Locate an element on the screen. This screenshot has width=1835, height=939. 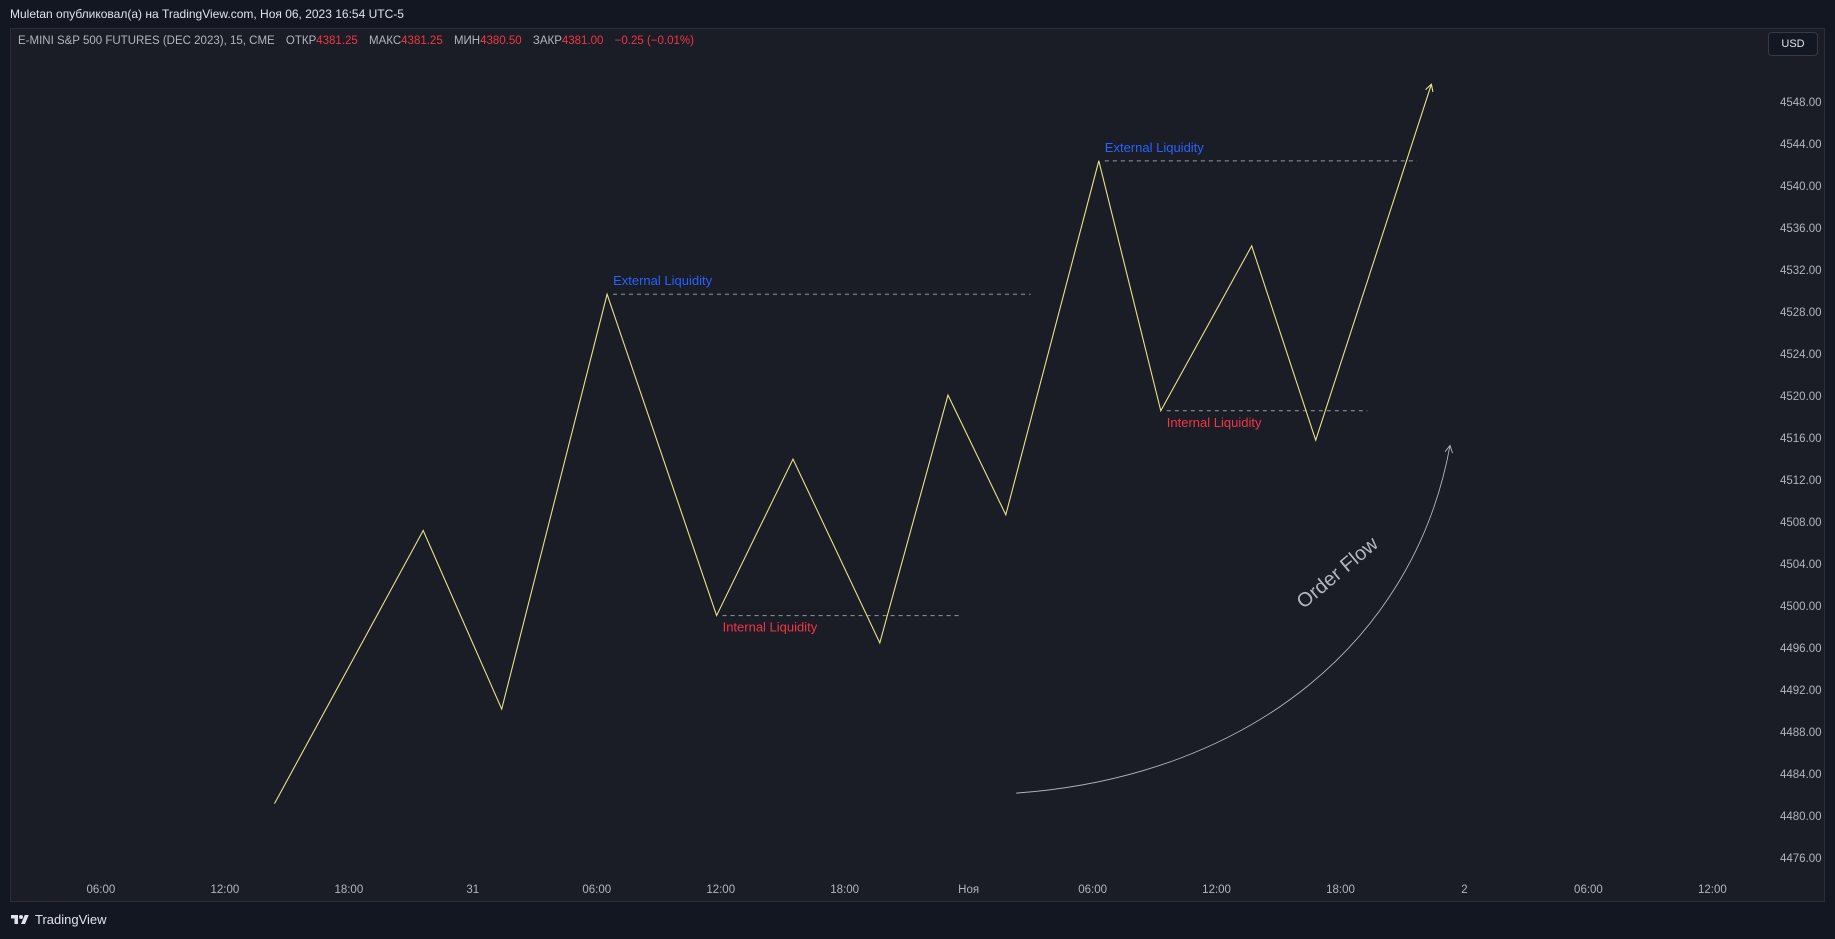
y-tick-label: 4488.00 is located at coordinates (1801, 733).